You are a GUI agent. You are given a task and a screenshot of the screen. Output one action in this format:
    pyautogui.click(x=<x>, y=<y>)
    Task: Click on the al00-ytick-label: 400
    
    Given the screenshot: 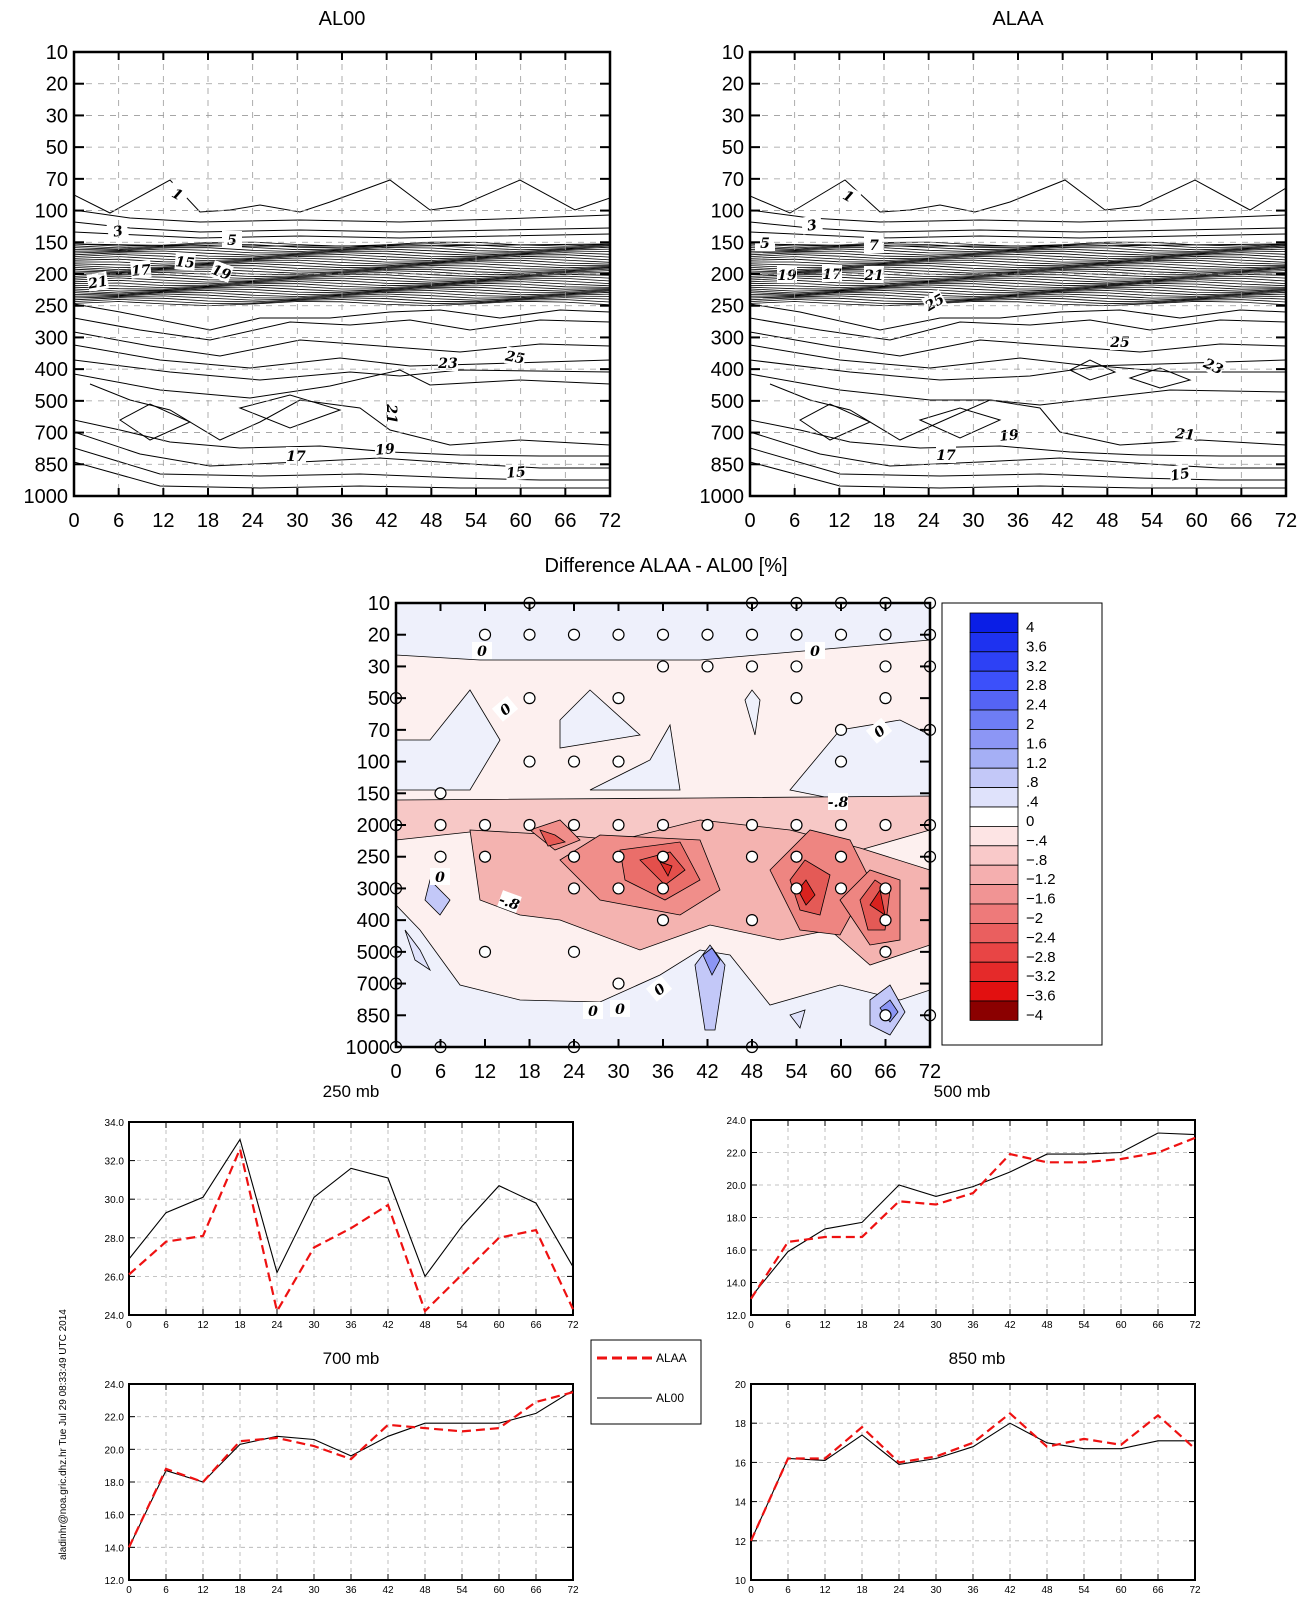 What is the action you would take?
    pyautogui.click(x=51, y=370)
    